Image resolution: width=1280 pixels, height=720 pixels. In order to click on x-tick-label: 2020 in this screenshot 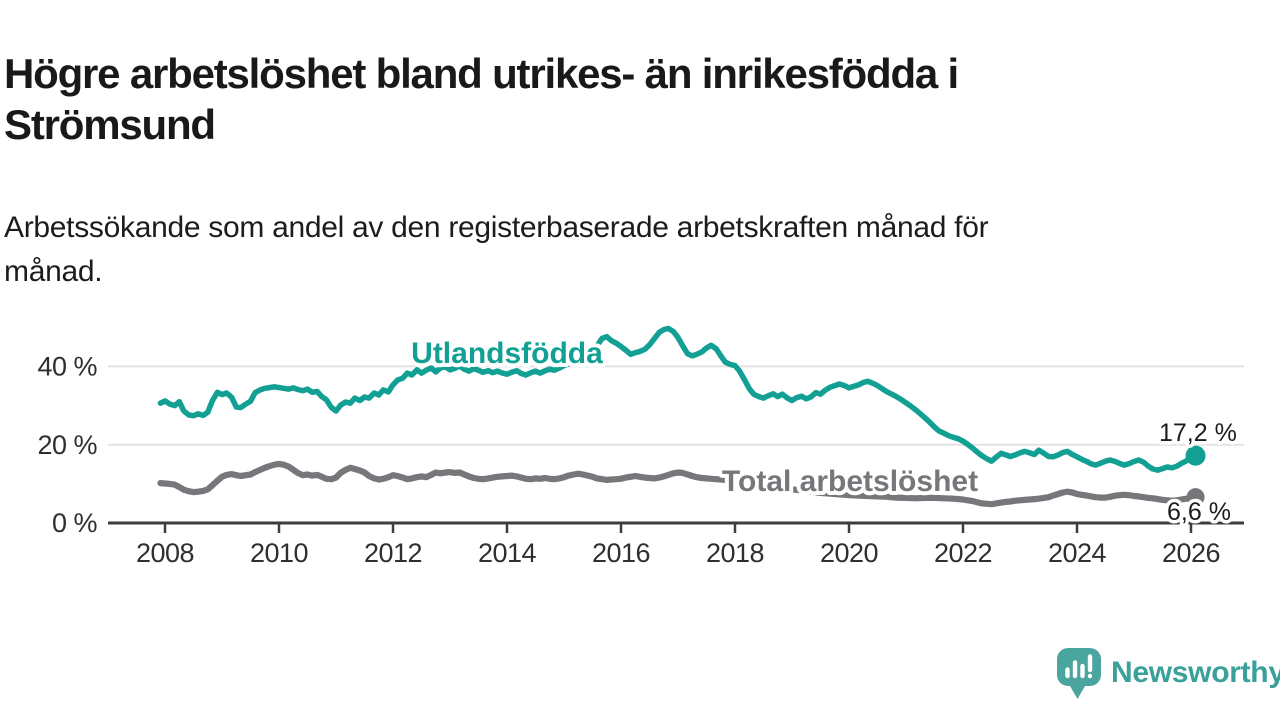, I will do `click(849, 553)`.